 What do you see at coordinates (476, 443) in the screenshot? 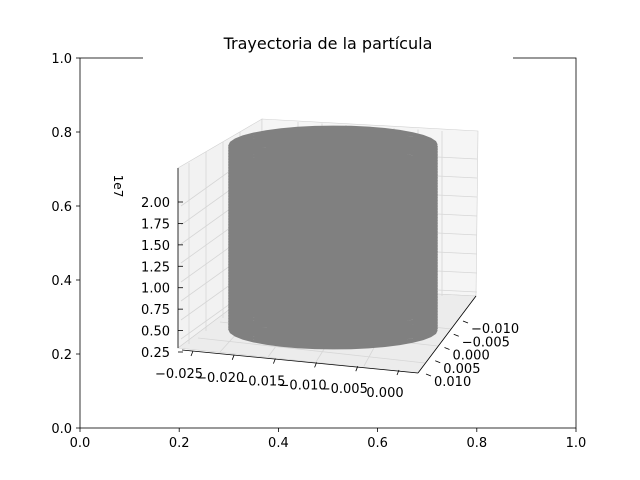
I see `background-x-tick-label: 0.8` at bounding box center [476, 443].